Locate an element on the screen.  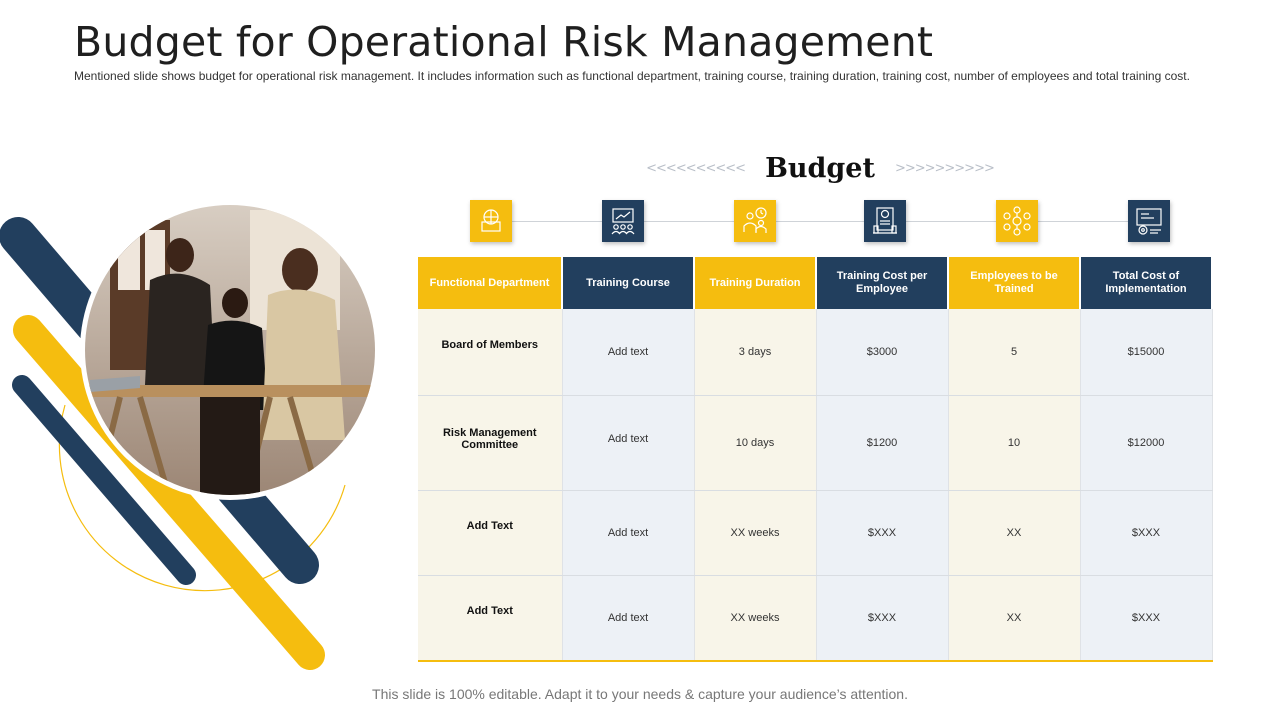
icon-connector-line is located at coordinates (815, 221).